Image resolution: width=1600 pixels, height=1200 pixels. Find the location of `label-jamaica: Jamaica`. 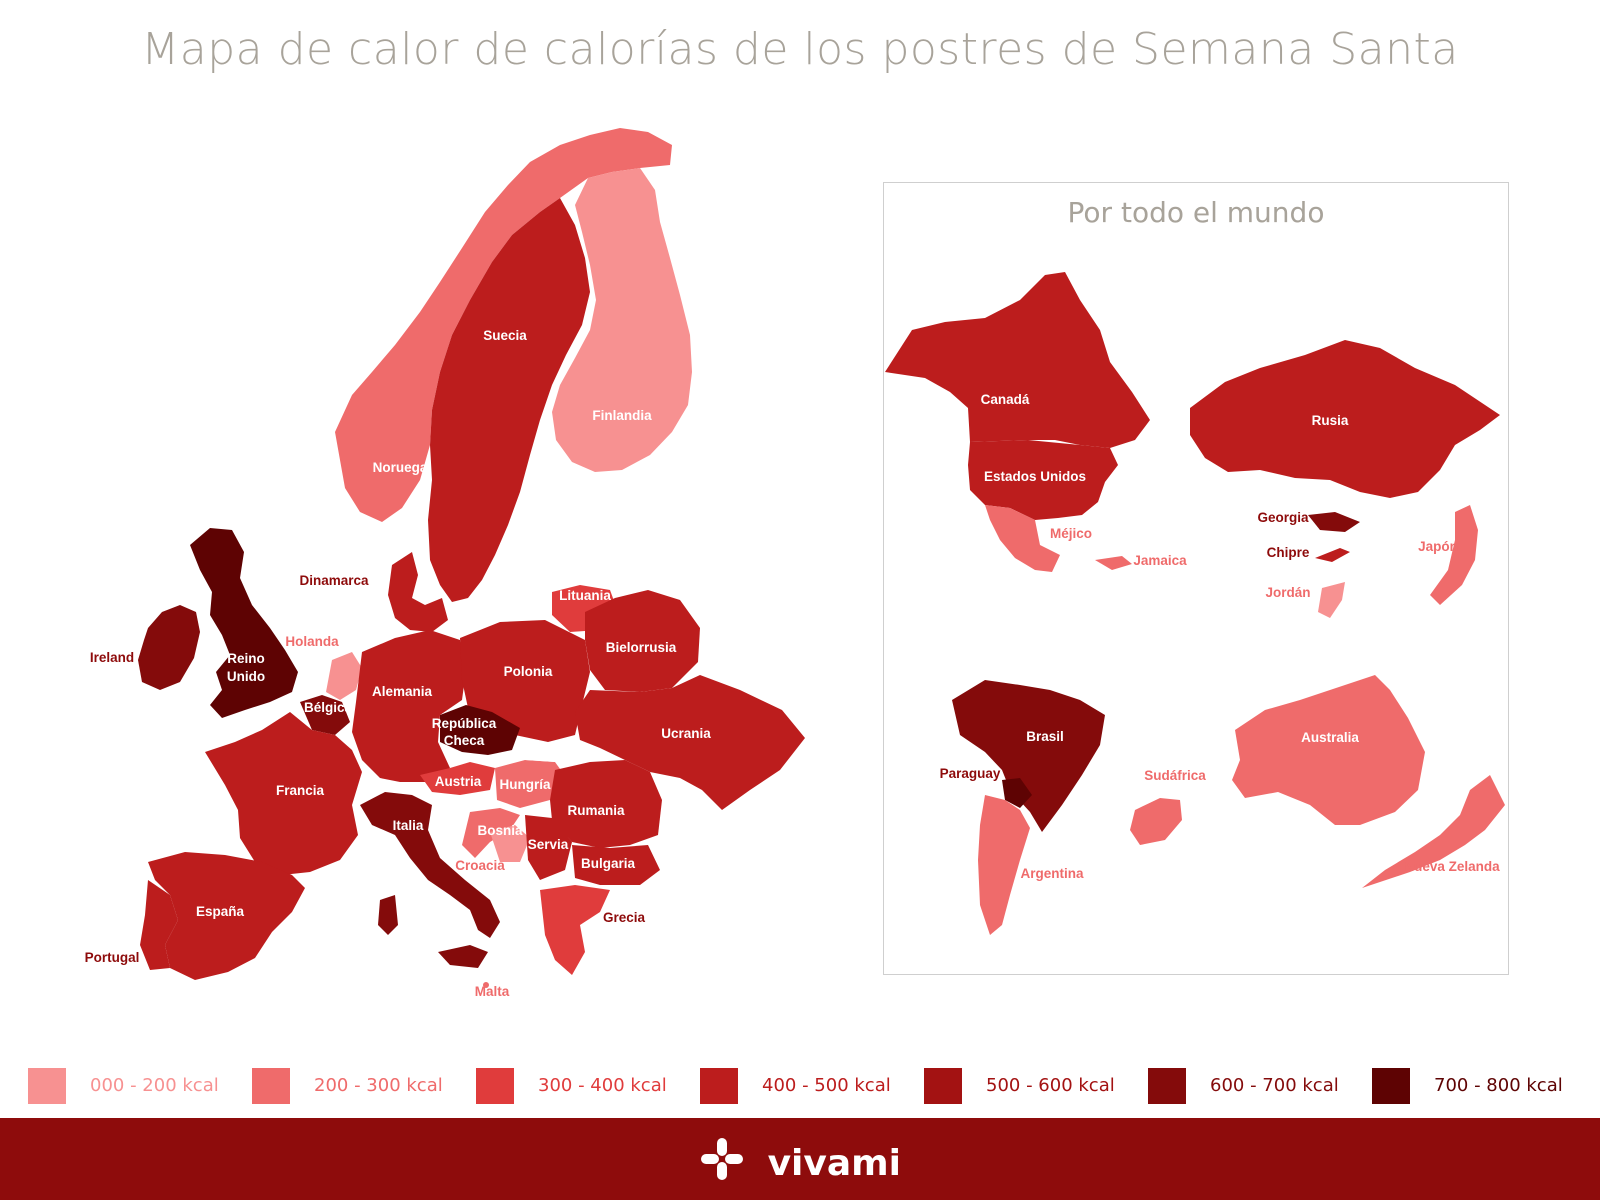

label-jamaica: Jamaica is located at coordinates (1160, 560).